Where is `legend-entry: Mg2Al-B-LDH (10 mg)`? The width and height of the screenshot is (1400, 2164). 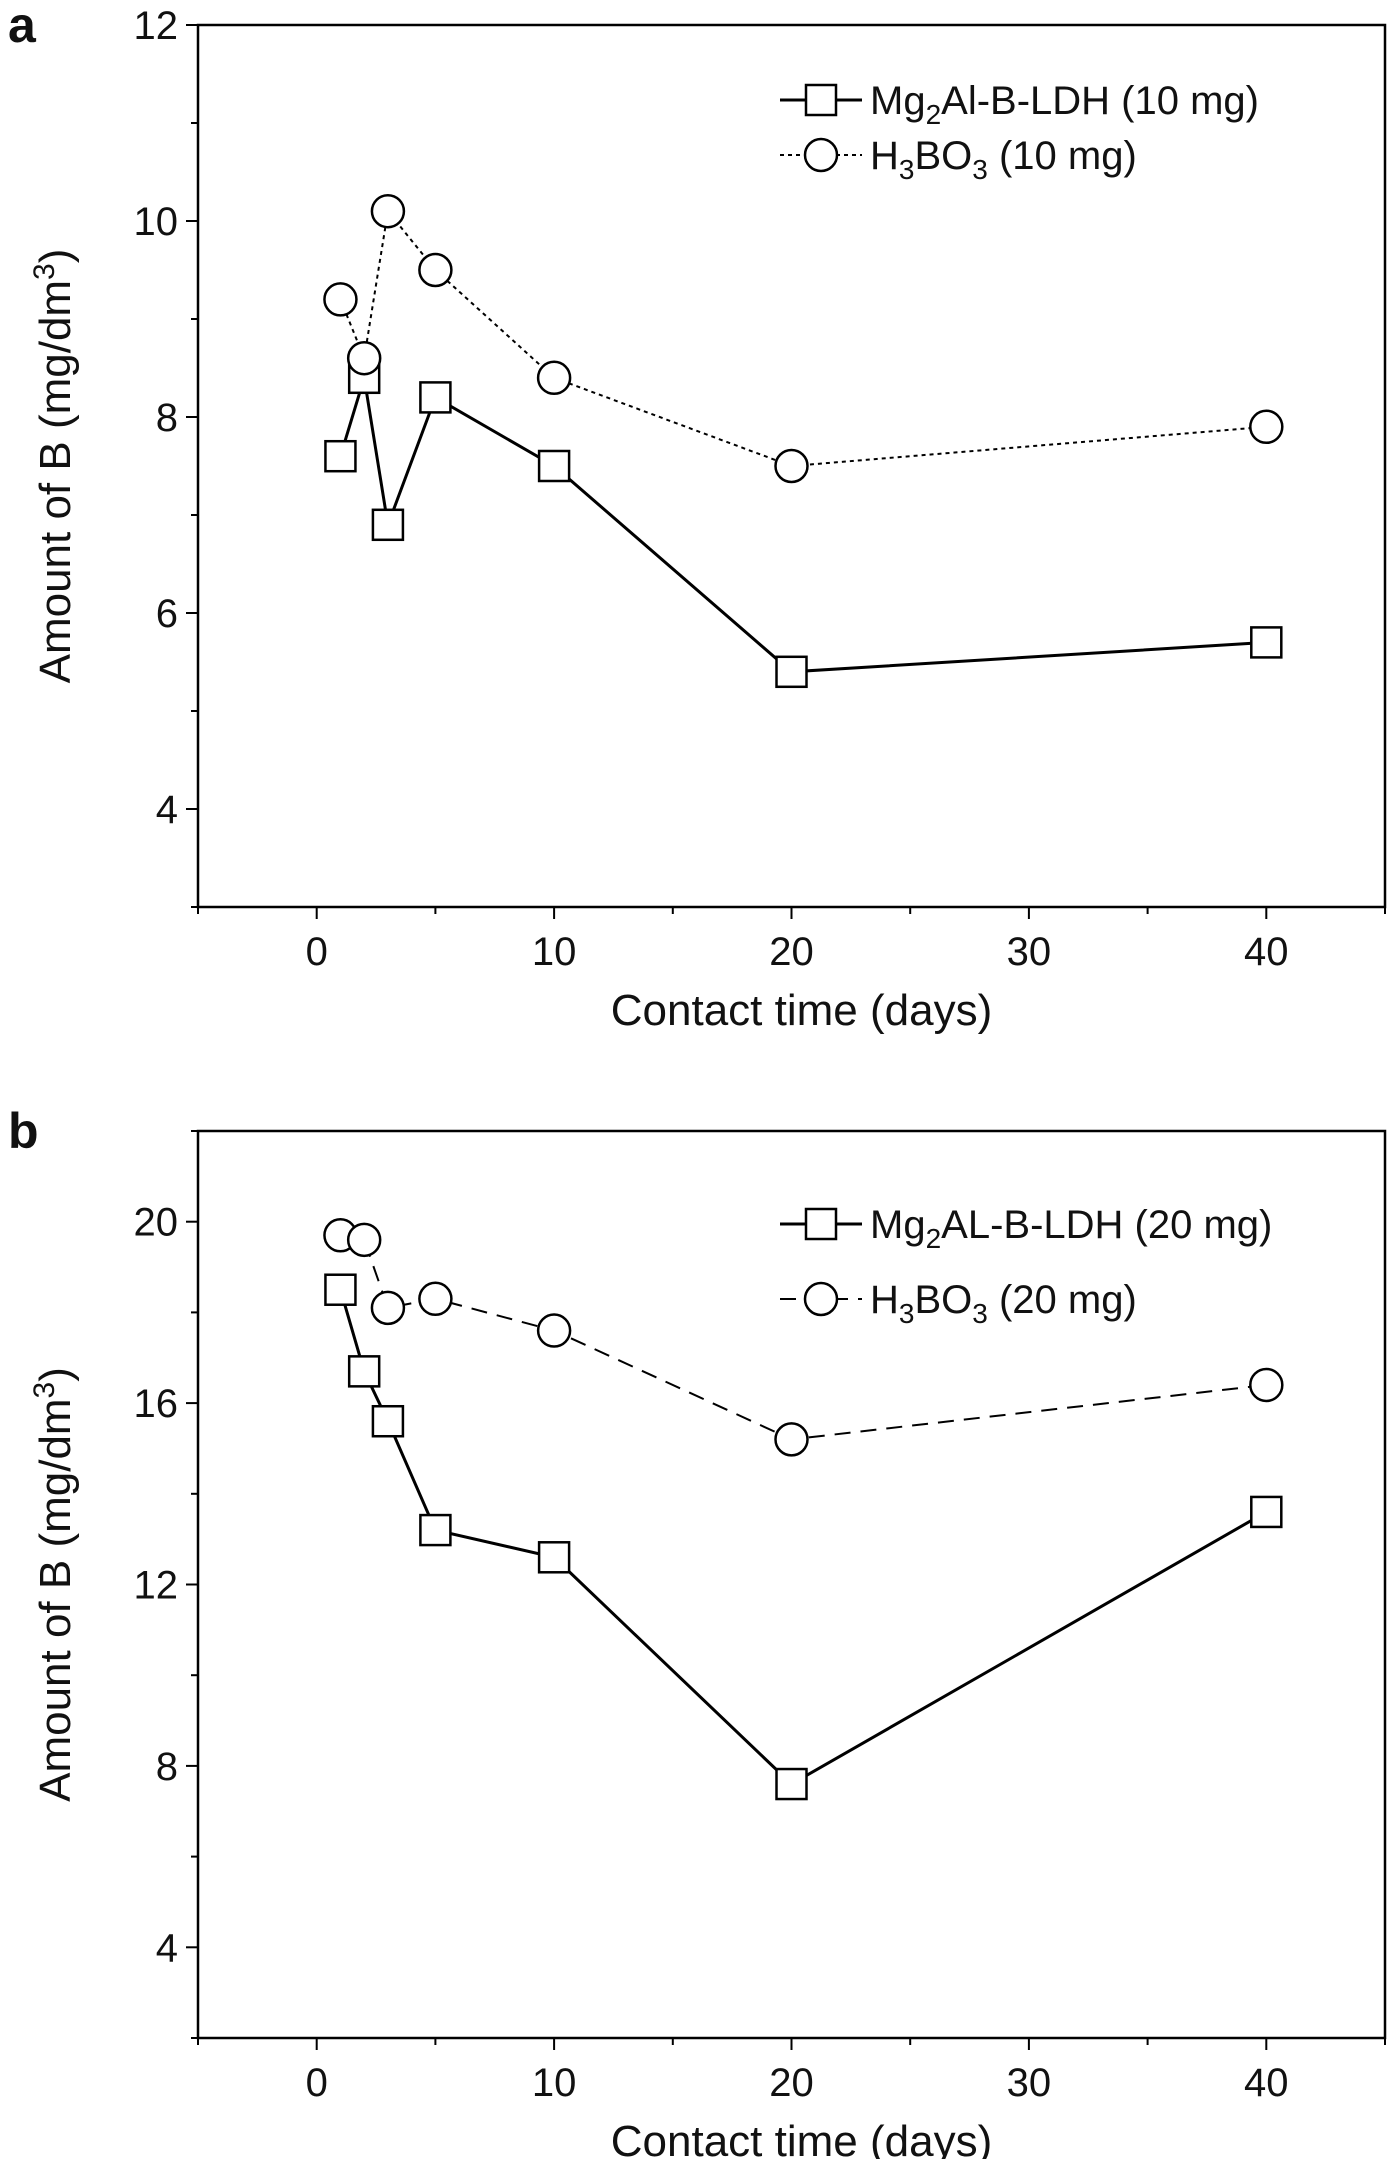
legend-entry: Mg2Al-B-LDH (10 mg) is located at coordinates (1019, 104).